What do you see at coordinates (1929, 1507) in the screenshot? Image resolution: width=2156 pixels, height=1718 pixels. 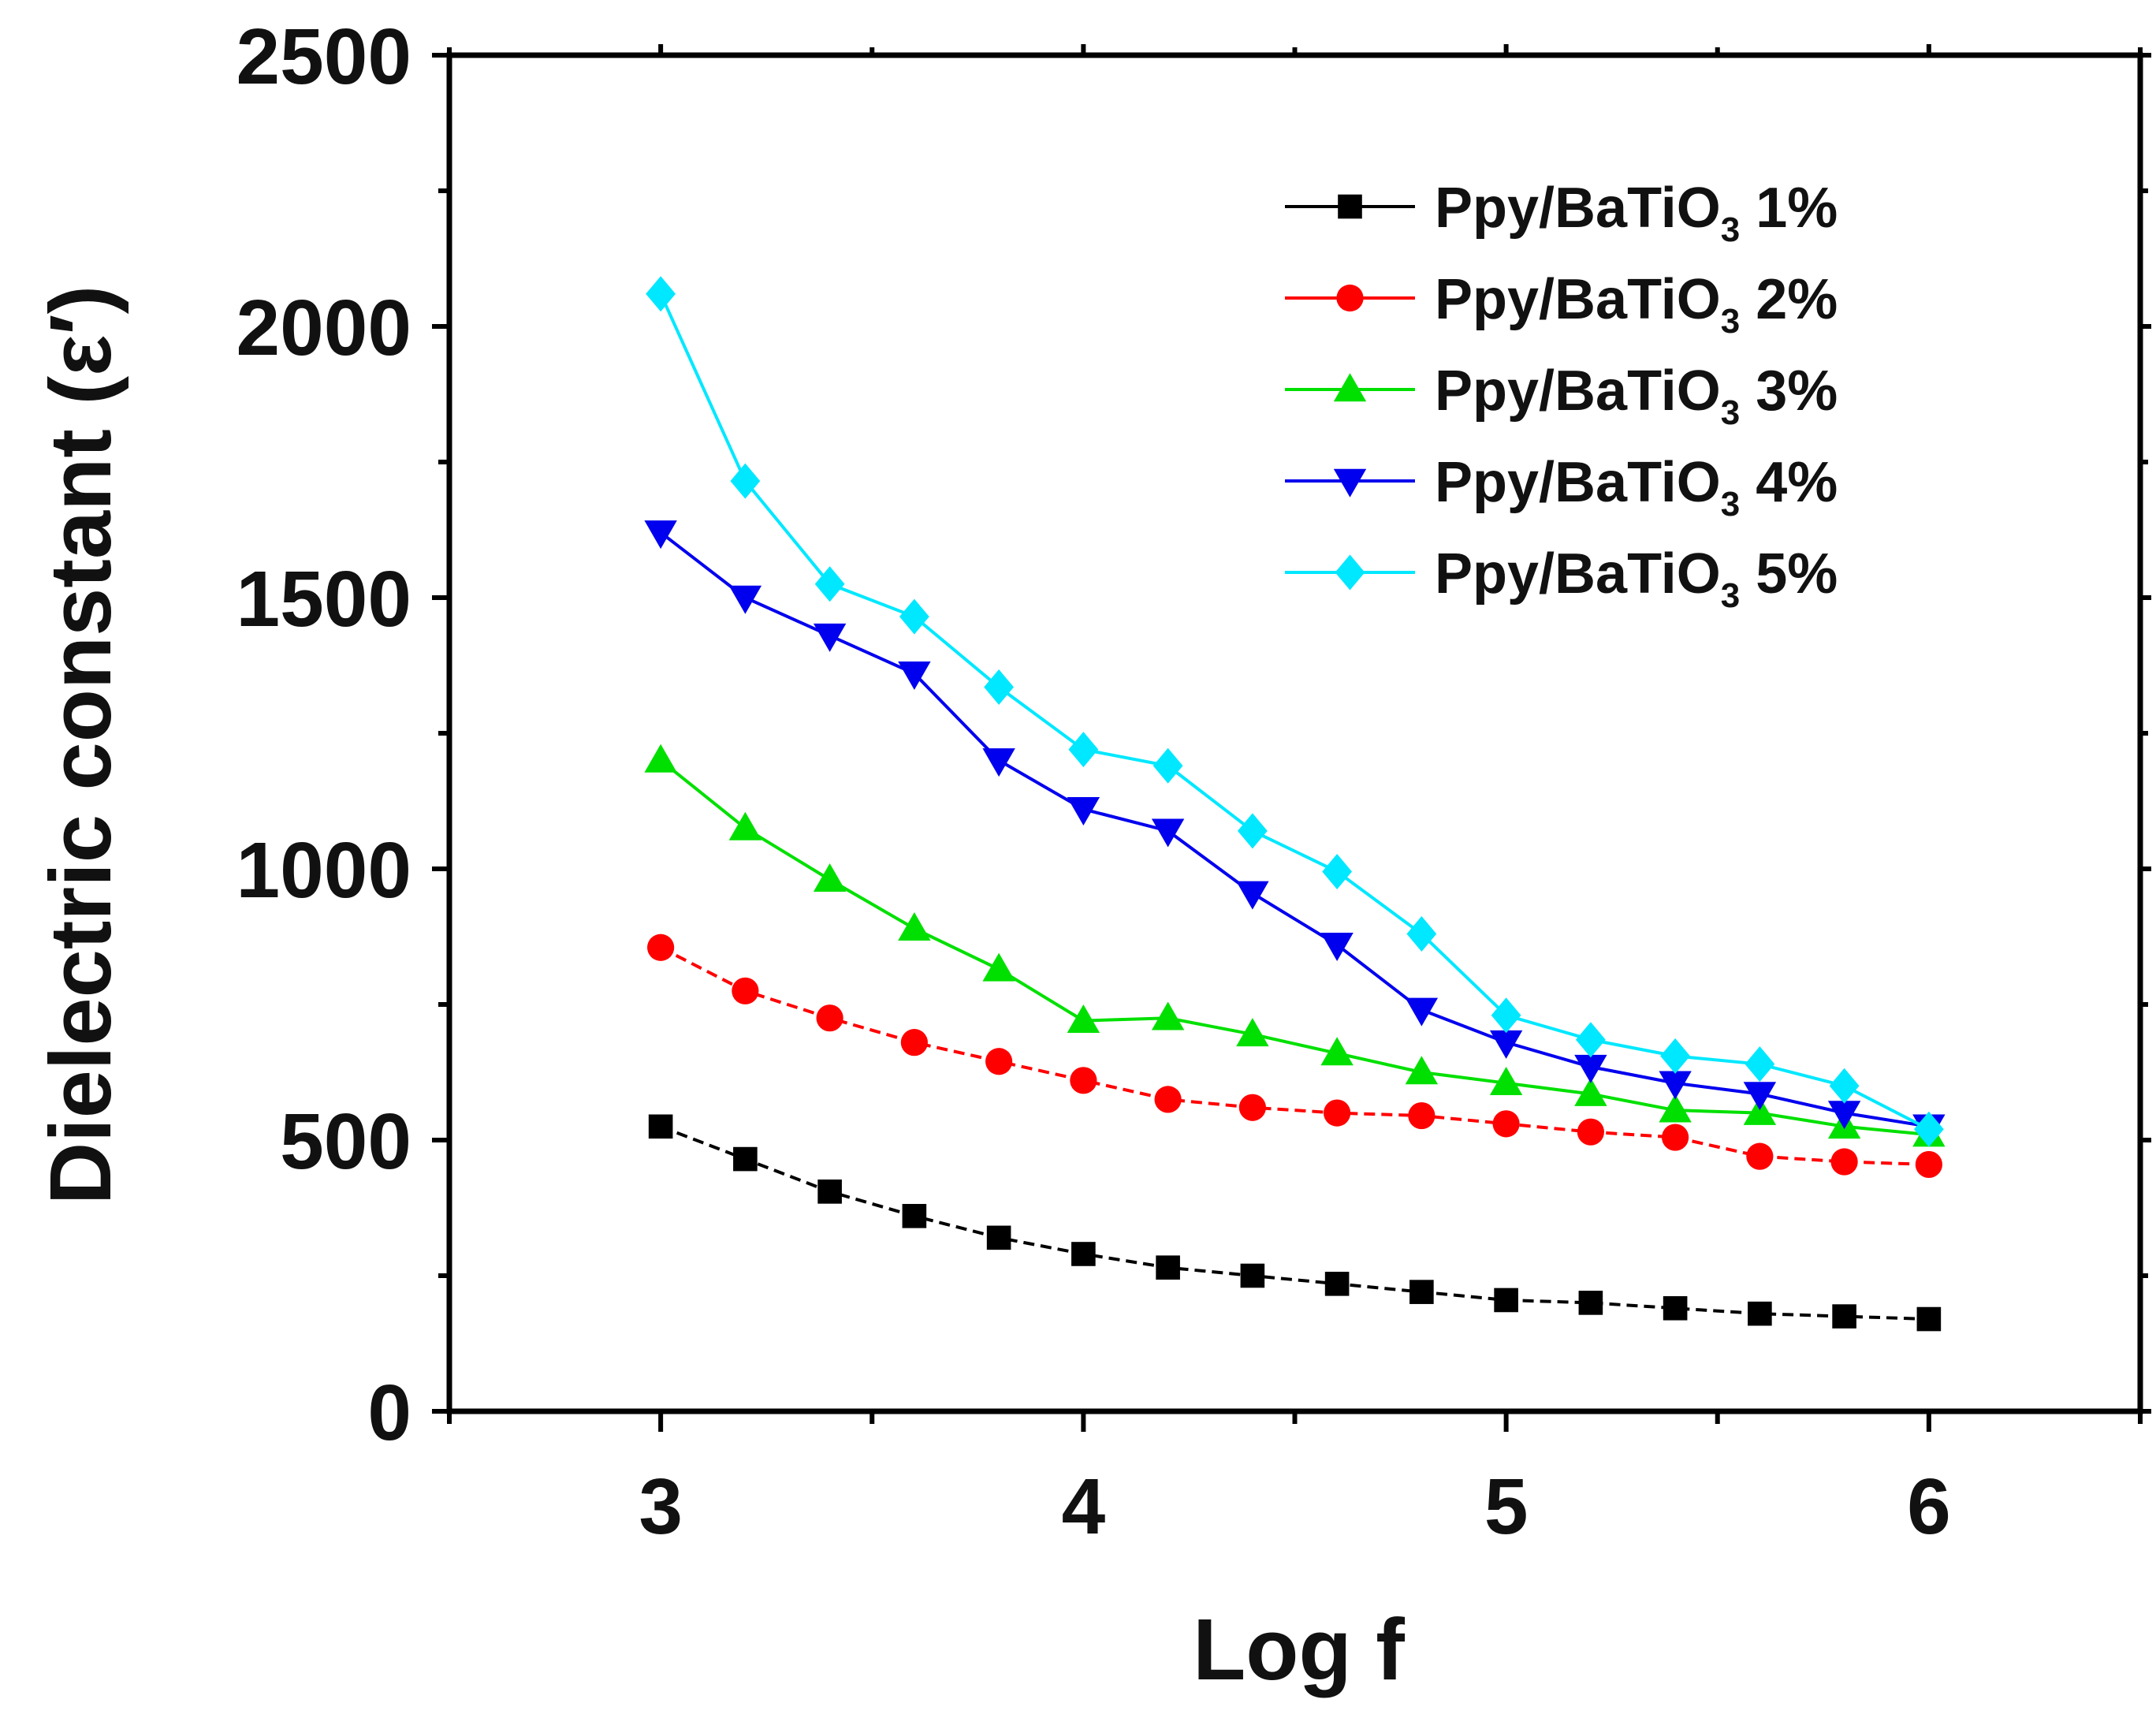 I see `x-tick-label: 6` at bounding box center [1929, 1507].